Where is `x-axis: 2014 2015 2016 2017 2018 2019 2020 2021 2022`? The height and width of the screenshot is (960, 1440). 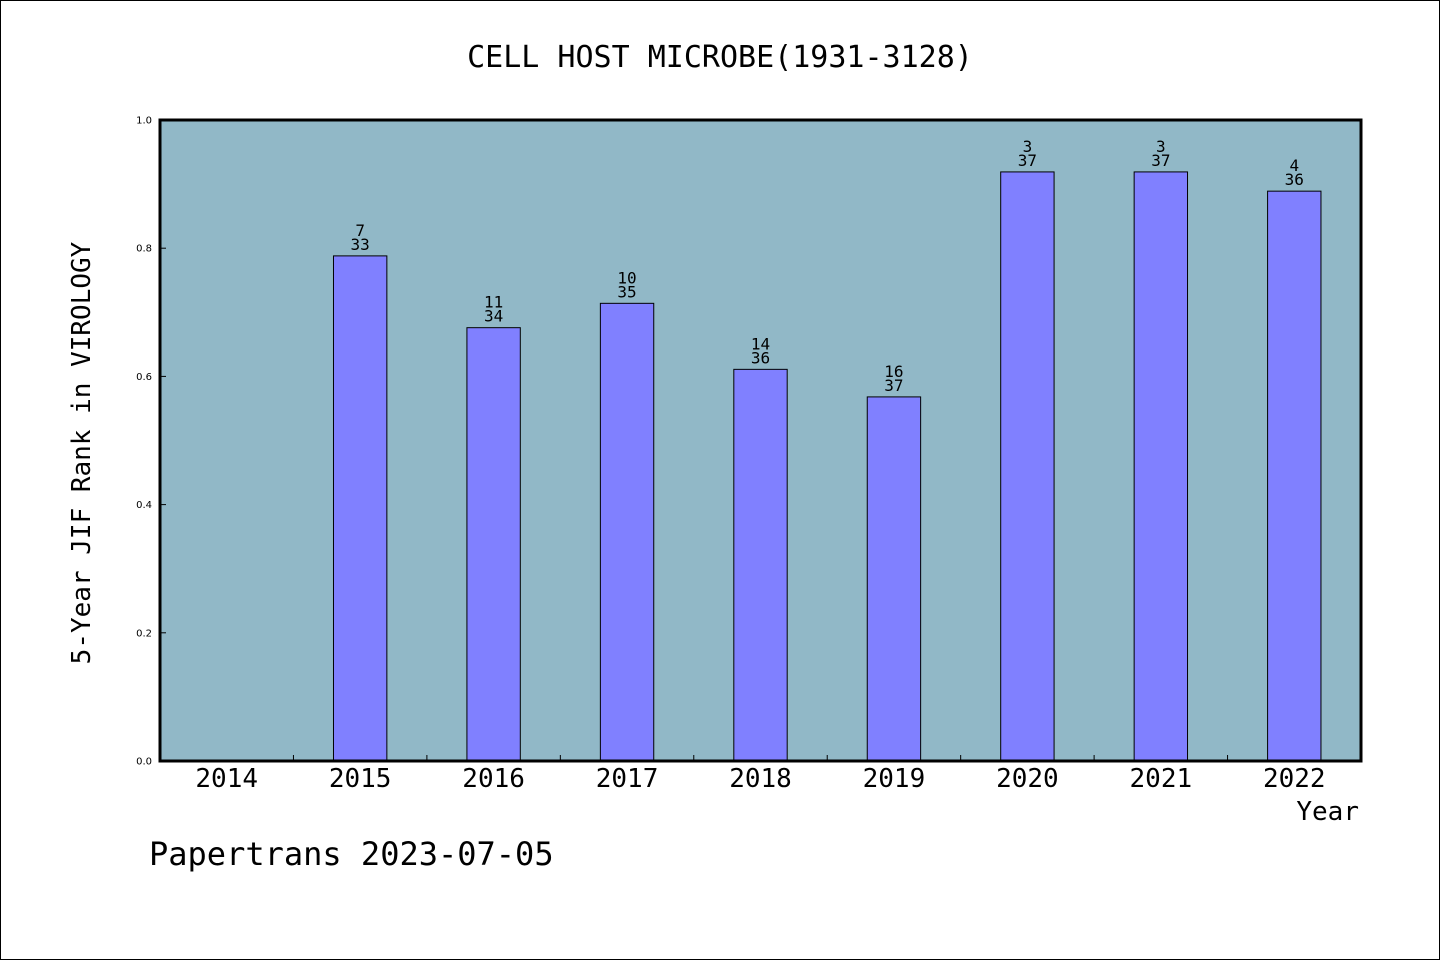 x-axis: 2014 2015 2016 2017 2018 2019 2020 2021 2022 is located at coordinates (760, 774).